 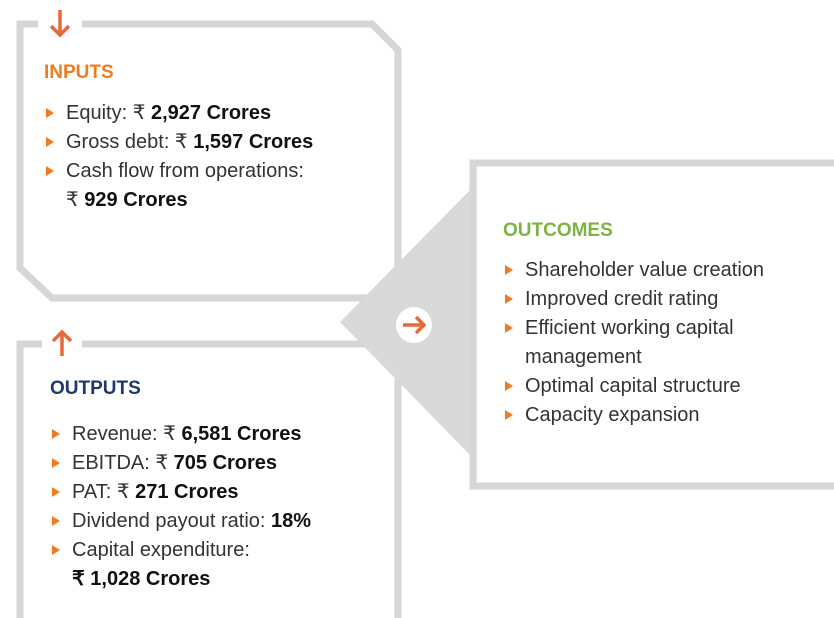 What do you see at coordinates (29, 479) in the screenshot?
I see `outputs-frame-left` at bounding box center [29, 479].